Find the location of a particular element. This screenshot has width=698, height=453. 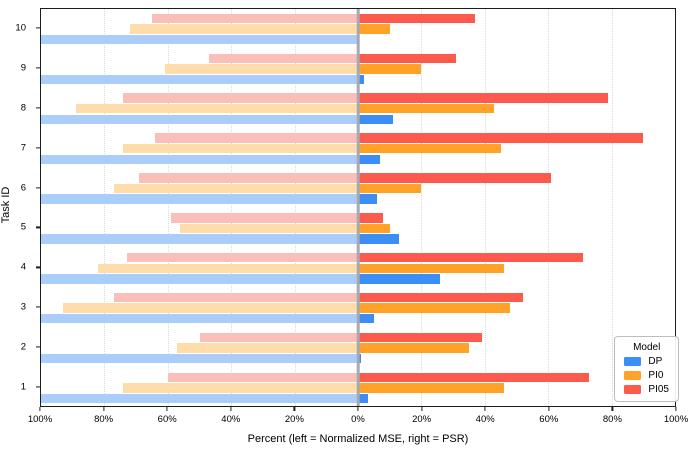

legend-label-dp: DP is located at coordinates (655, 361).